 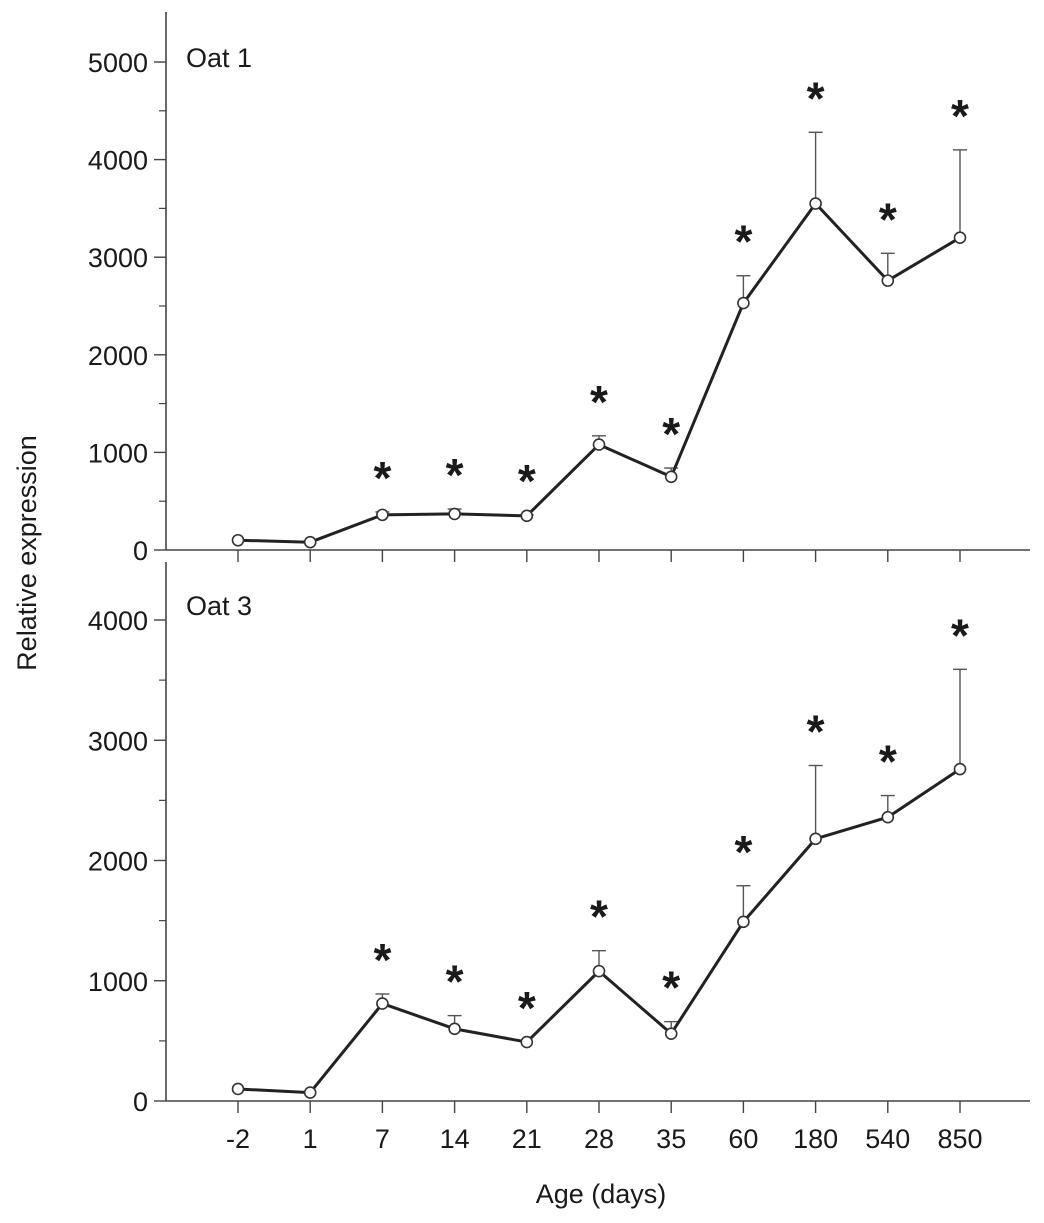 I want to click on x-tick-label: 21, so click(x=527, y=1139).